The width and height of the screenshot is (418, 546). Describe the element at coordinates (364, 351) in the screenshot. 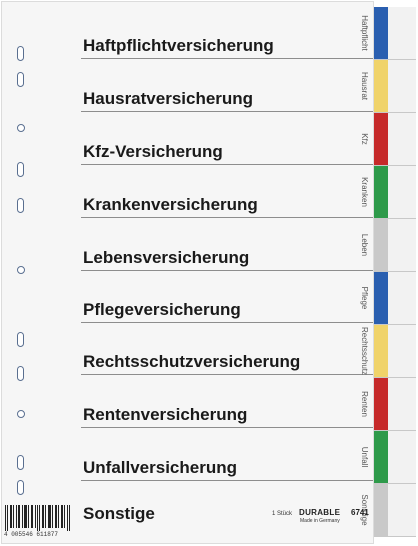

I see `tab-label: Rechtsschutz` at that location.